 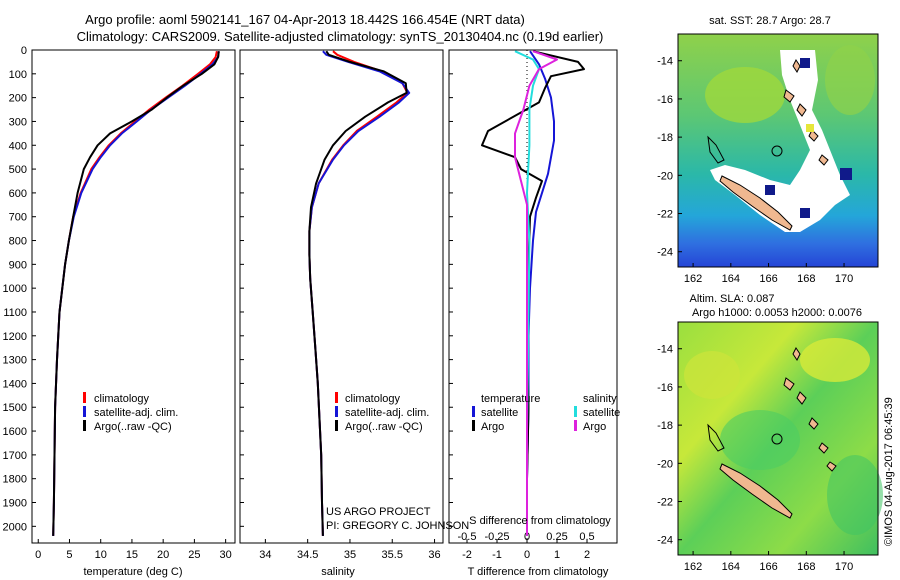 What do you see at coordinates (731, 279) in the screenshot?
I see `map-lon-label: 164` at bounding box center [731, 279].